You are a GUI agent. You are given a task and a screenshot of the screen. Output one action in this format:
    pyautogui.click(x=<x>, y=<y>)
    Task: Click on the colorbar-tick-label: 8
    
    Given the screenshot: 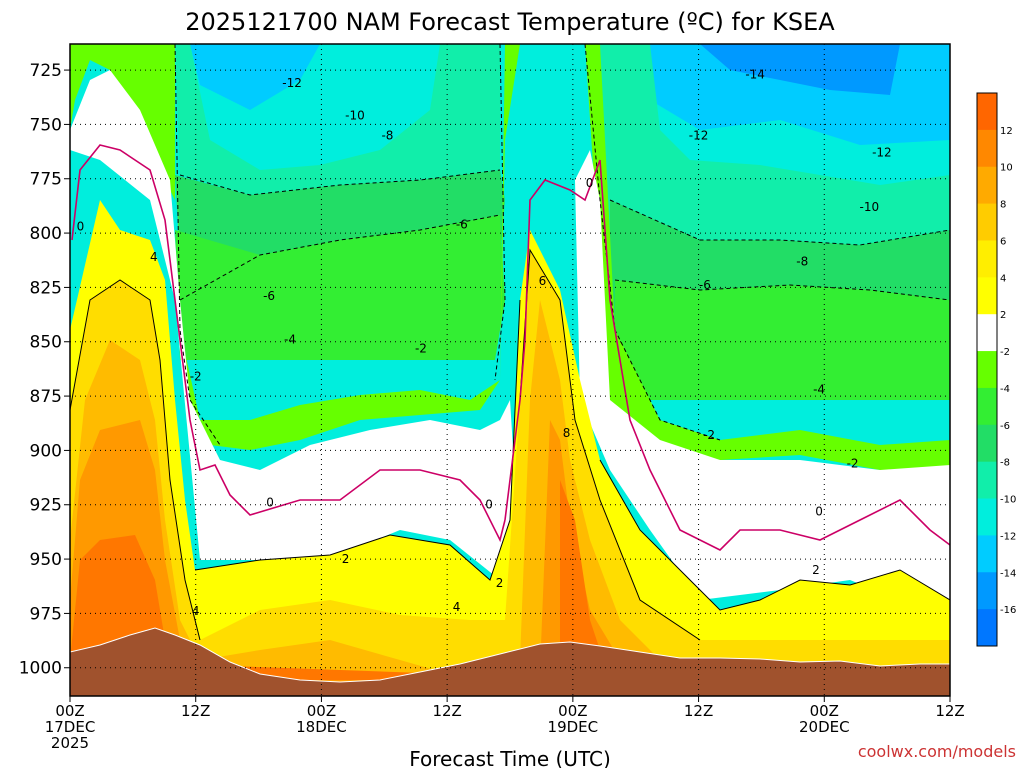 What is the action you would take?
    pyautogui.click(x=1003, y=205)
    